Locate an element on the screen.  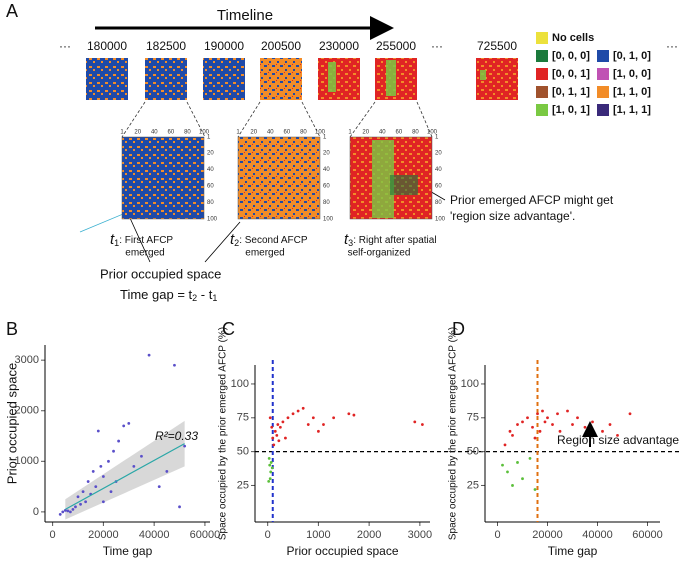
caption: emerged is located at coordinates (144, 253).